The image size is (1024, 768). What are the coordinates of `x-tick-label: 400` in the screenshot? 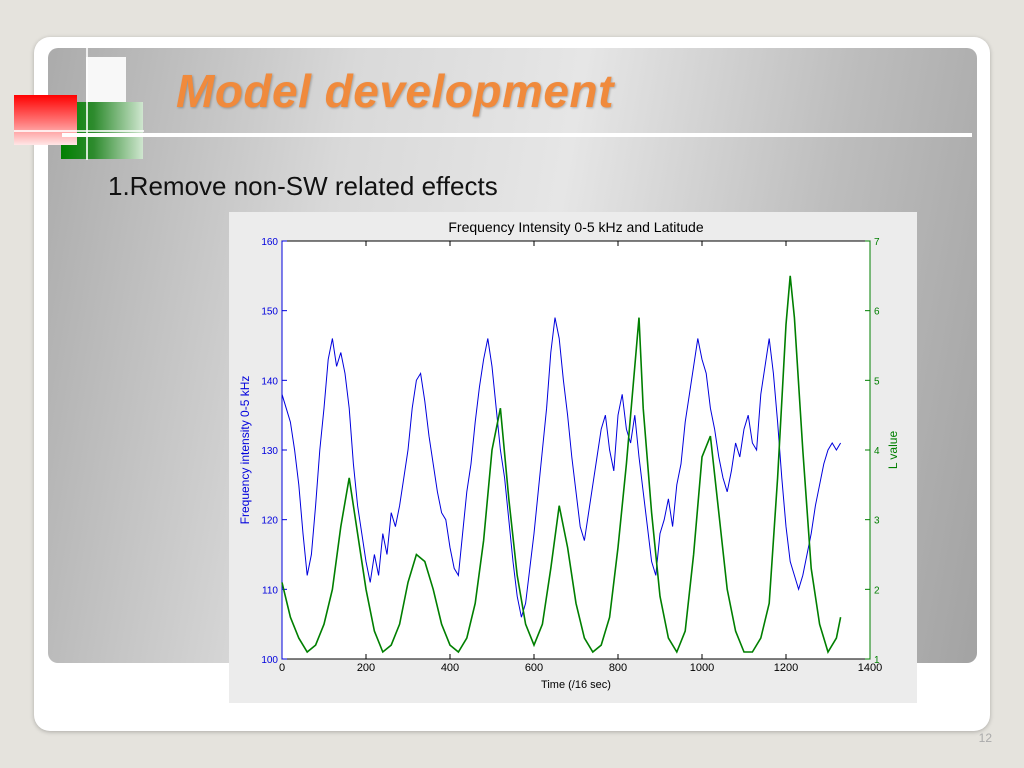 It's located at (450, 668).